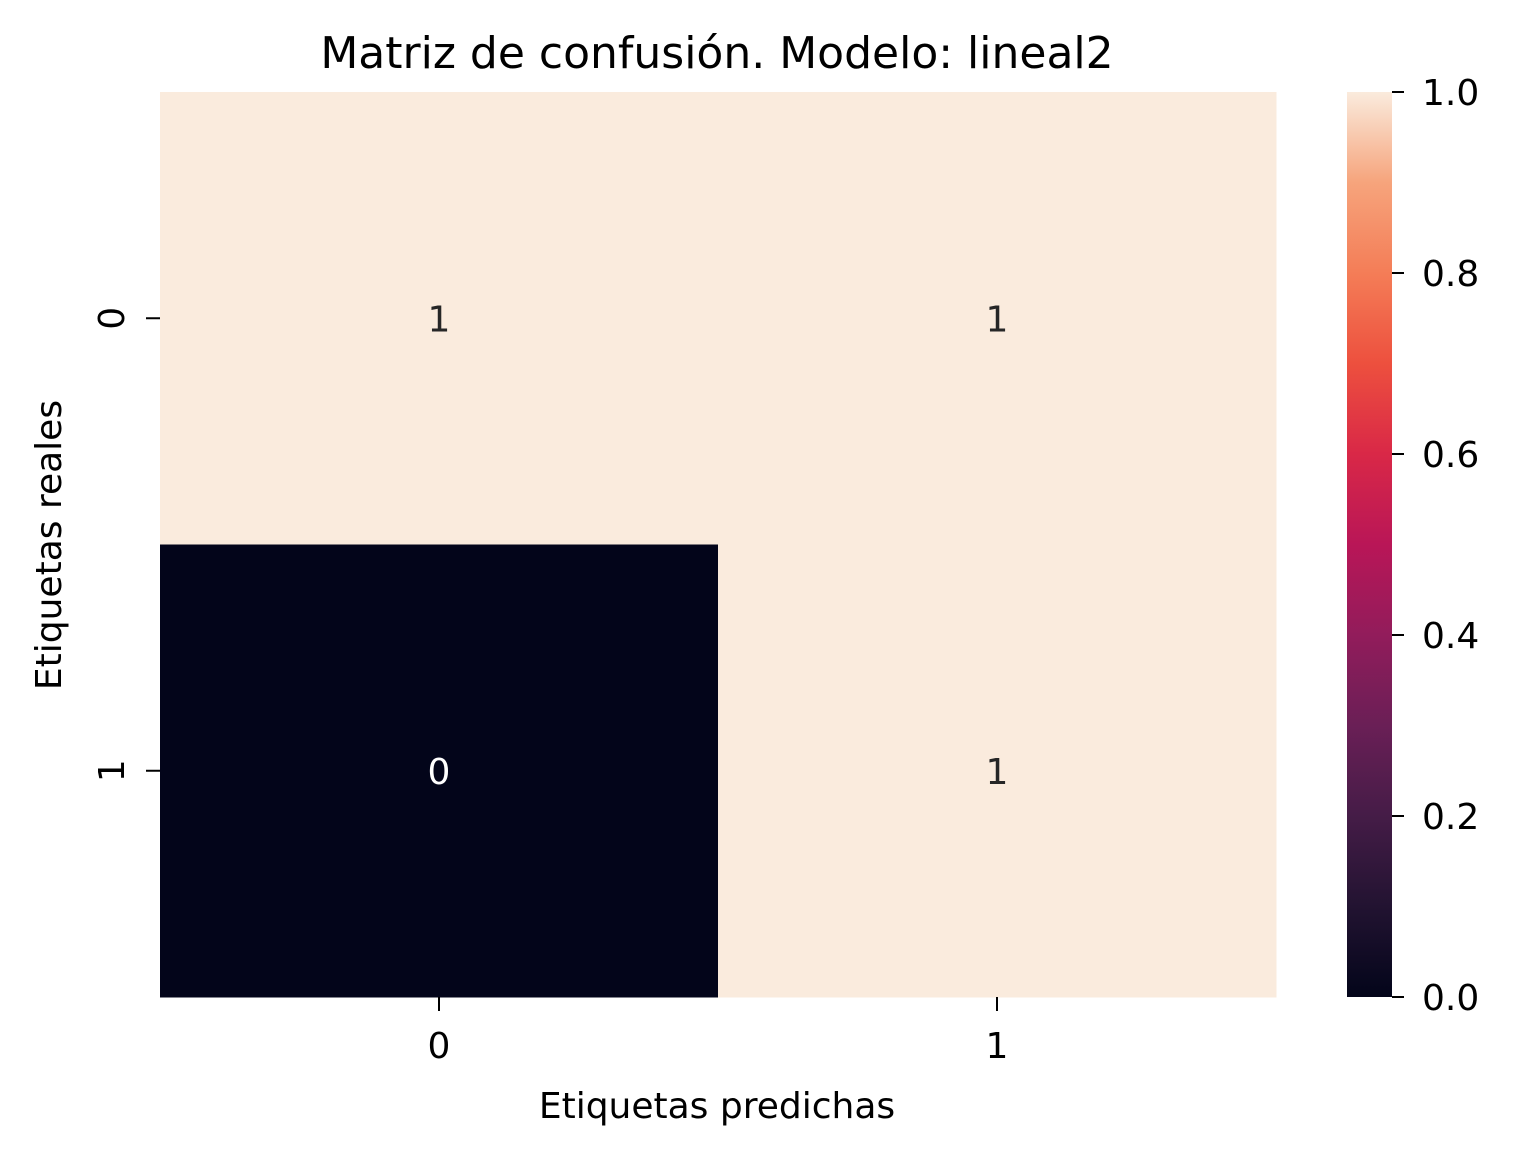  I want to click on colorbar-tick-label: 1.0, so click(1450, 93).